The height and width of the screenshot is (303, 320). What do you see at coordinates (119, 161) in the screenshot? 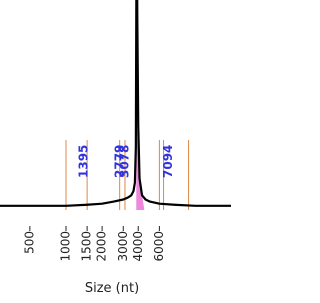
I see `peak-label: 2779` at bounding box center [119, 161].